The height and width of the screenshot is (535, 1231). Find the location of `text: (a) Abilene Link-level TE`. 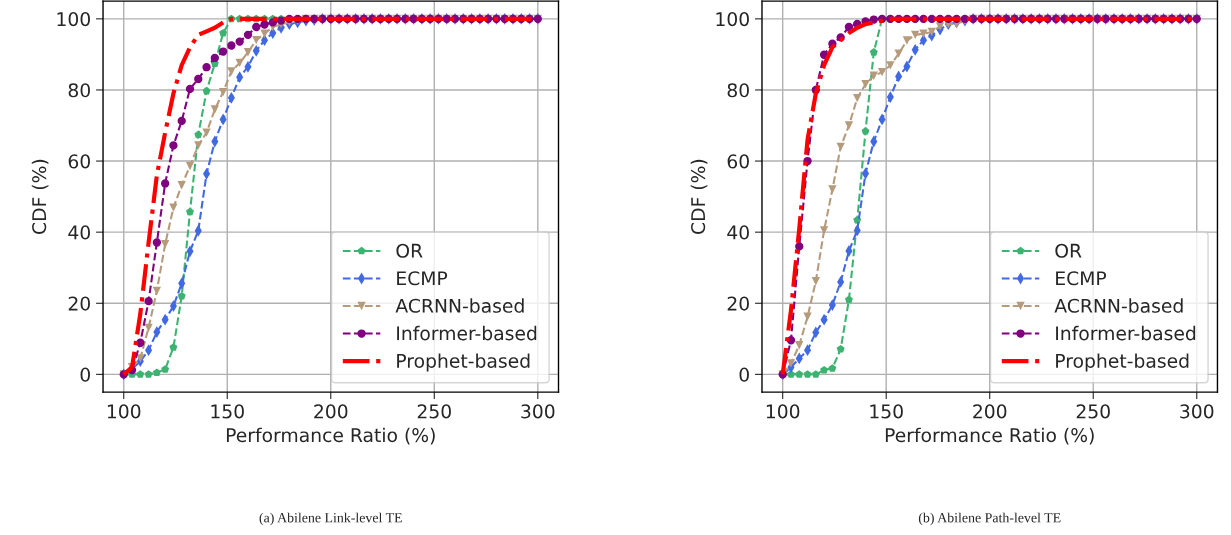

text: (a) Abilene Link-level TE is located at coordinates (330, 519).